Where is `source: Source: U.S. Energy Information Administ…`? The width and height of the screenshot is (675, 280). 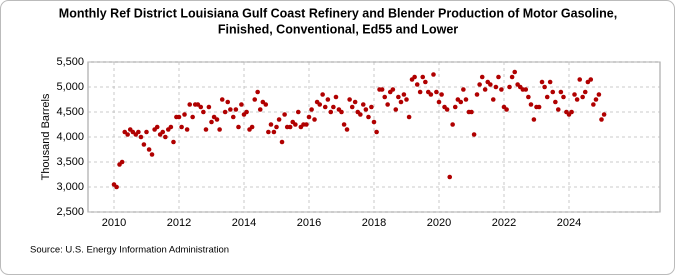
source: Source: U.S. Energy Information Administ… is located at coordinates (129, 250).